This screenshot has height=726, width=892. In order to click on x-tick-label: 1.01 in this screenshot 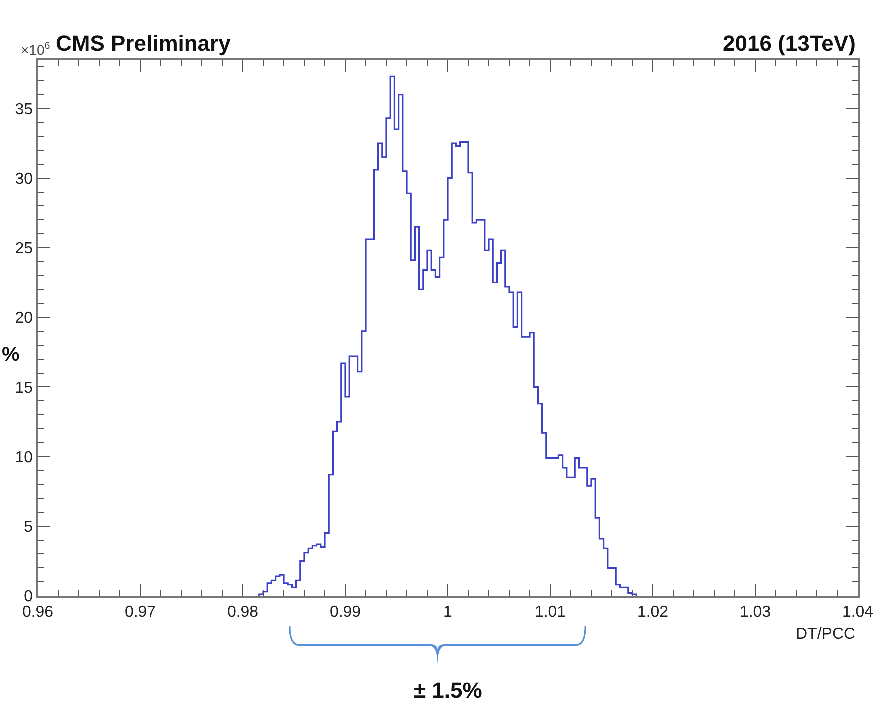, I will do `click(550, 612)`.